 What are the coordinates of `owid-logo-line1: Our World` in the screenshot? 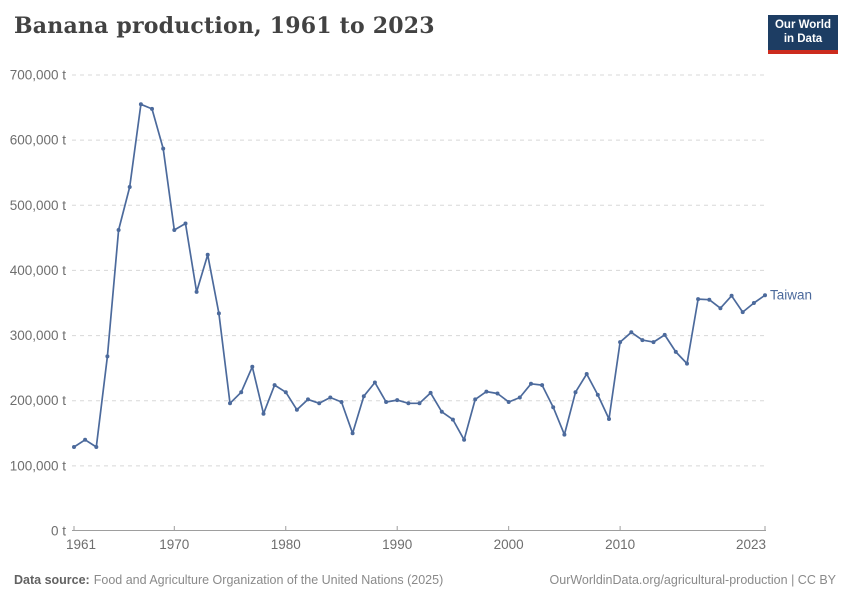 It's located at (802, 25).